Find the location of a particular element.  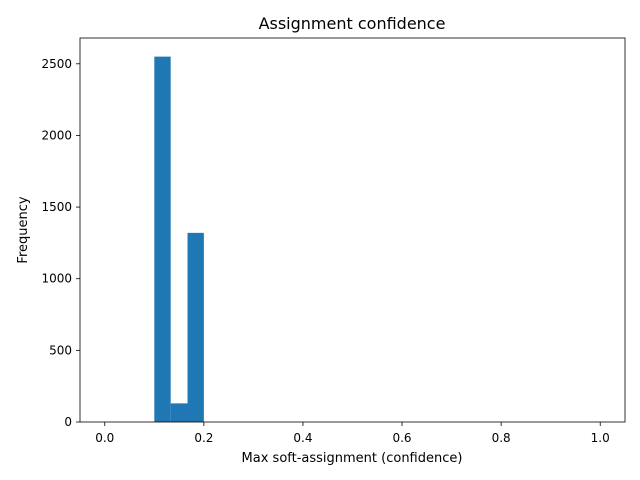

x-axis-label: Max soft-assignment (confidence) is located at coordinates (352, 458).